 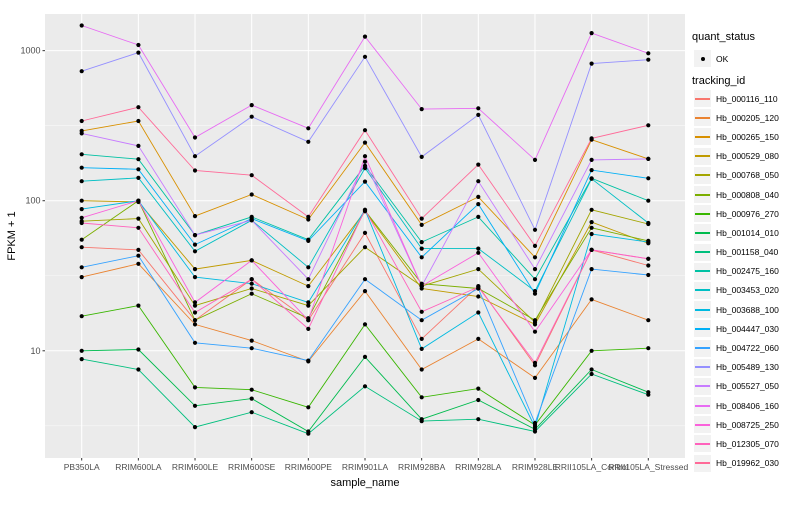 What do you see at coordinates (747, 367) in the screenshot?
I see `legend-item-label: Hb_005489_130` at bounding box center [747, 367].